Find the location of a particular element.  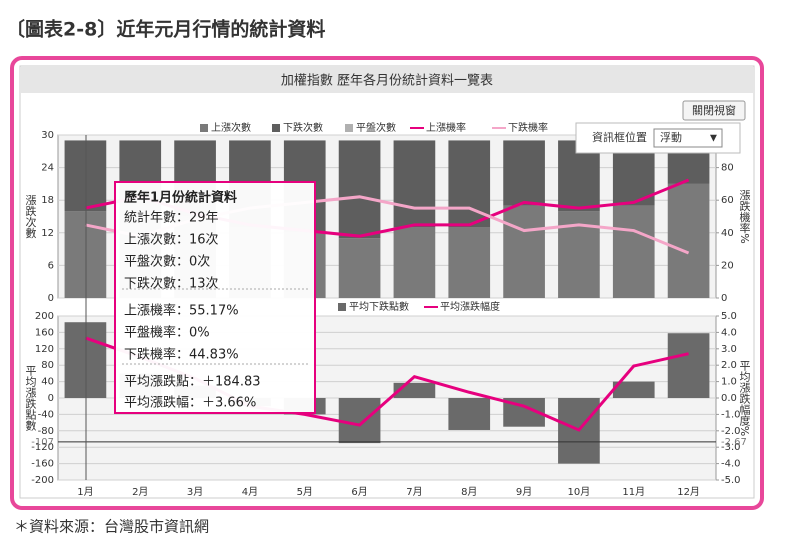

y-tick-label: 200 is located at coordinates (44, 316).